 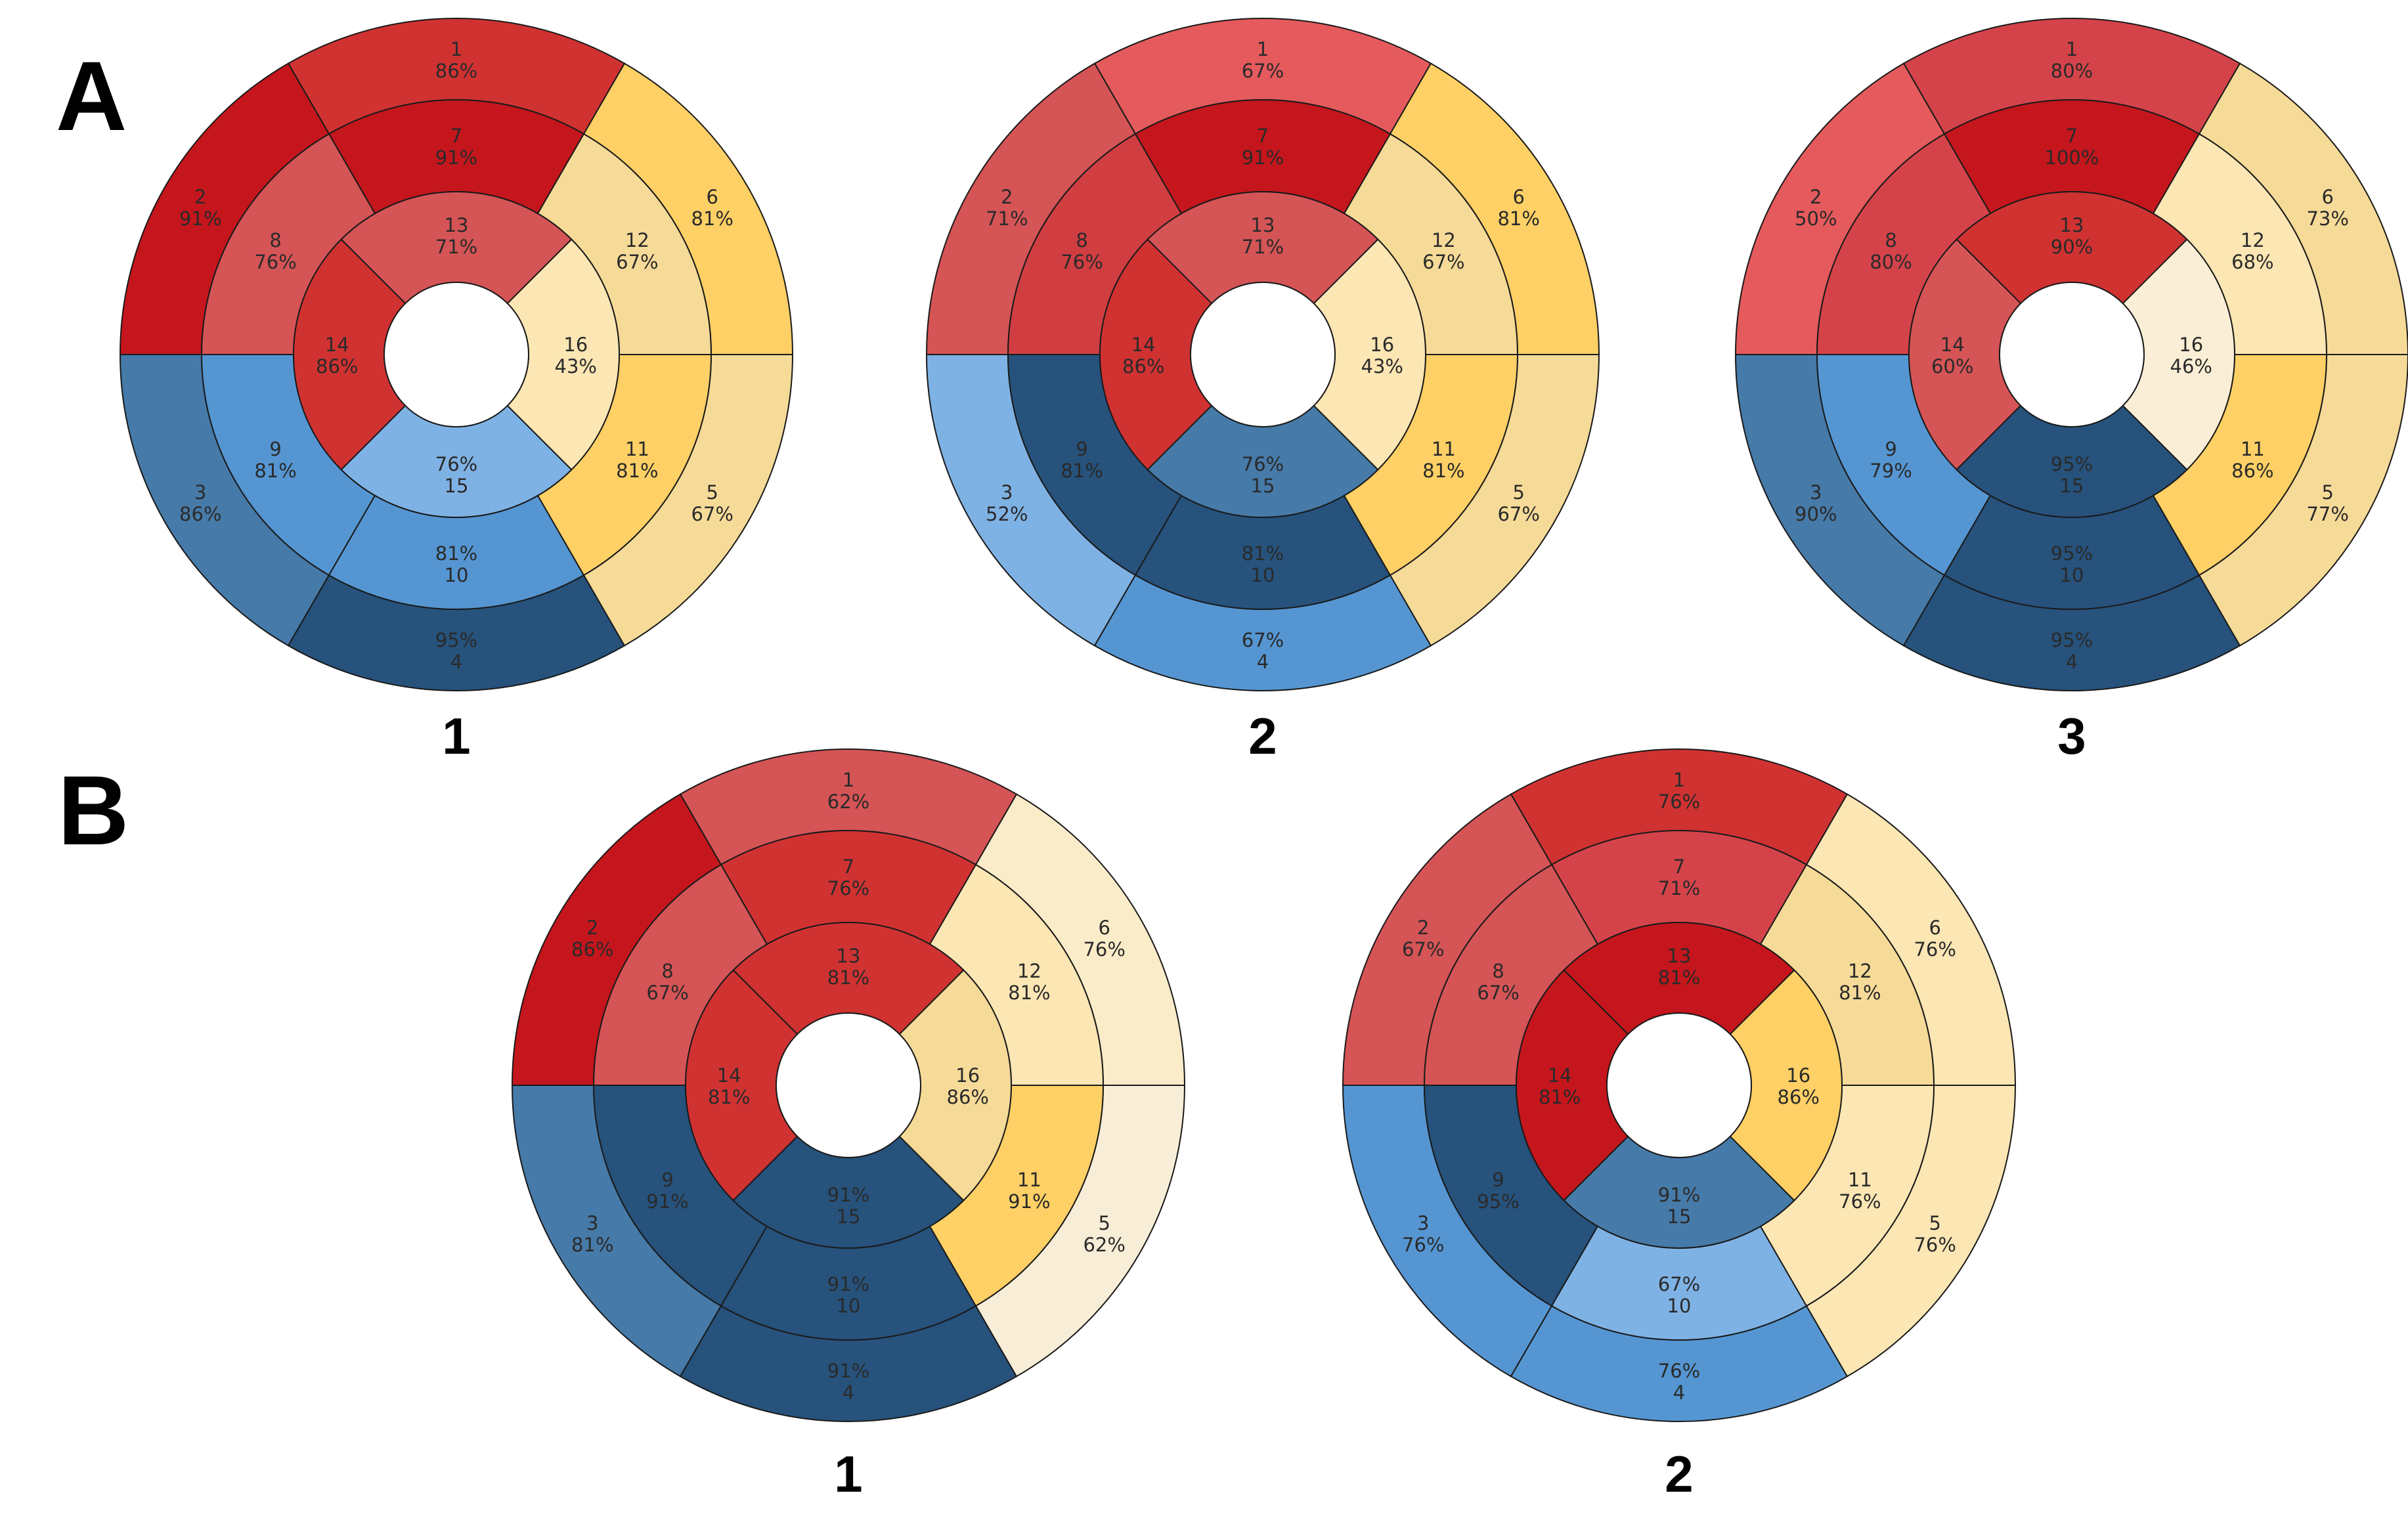 I want to click on segment-percent: 90%, so click(x=2072, y=247).